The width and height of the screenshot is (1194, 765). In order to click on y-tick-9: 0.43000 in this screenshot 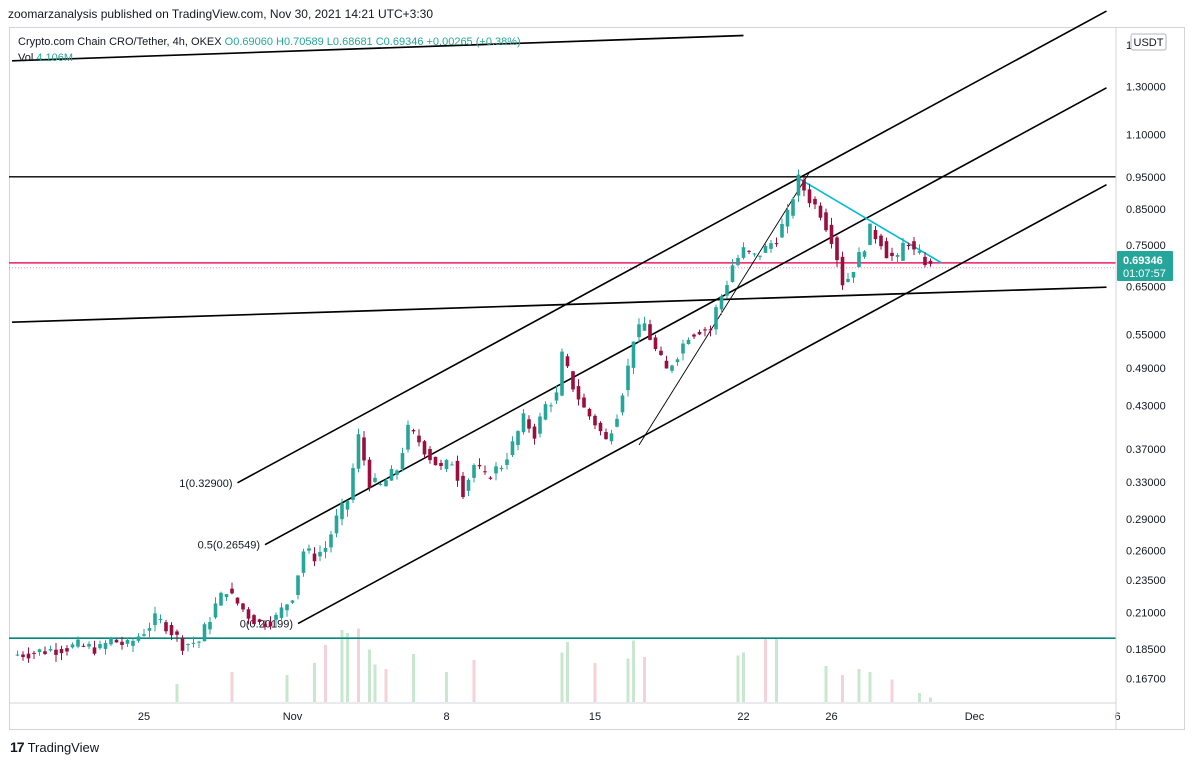, I will do `click(1146, 407)`.